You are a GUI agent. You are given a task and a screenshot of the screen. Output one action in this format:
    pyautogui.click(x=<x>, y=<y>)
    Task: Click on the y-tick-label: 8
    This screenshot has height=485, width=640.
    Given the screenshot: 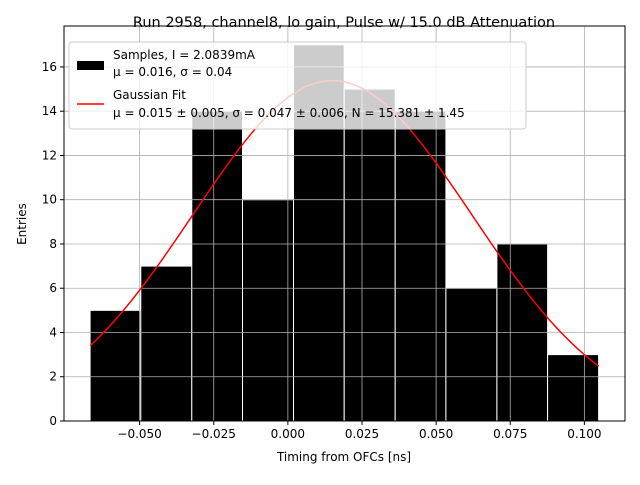 What is the action you would take?
    pyautogui.click(x=53, y=244)
    